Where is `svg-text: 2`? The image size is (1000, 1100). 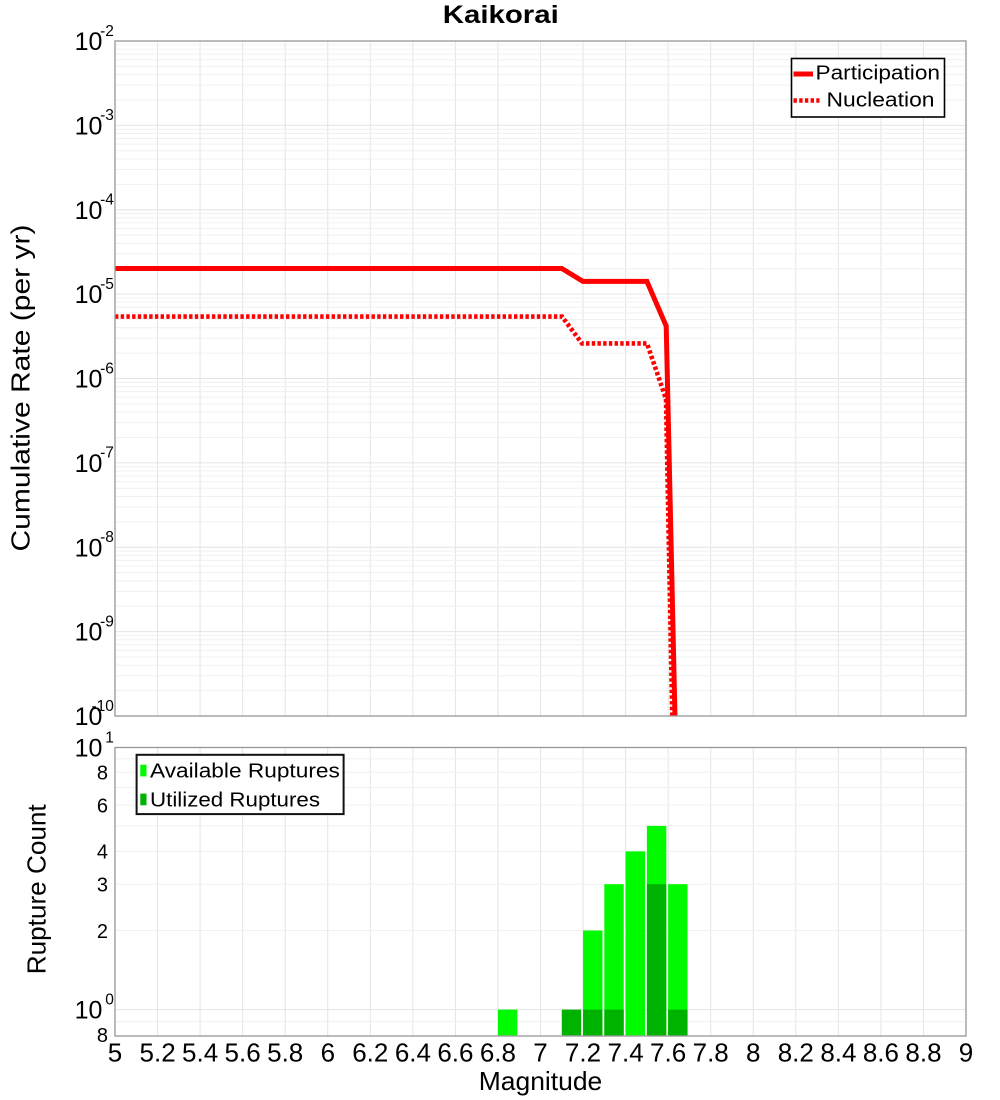
svg-text: 2 is located at coordinates (102, 932).